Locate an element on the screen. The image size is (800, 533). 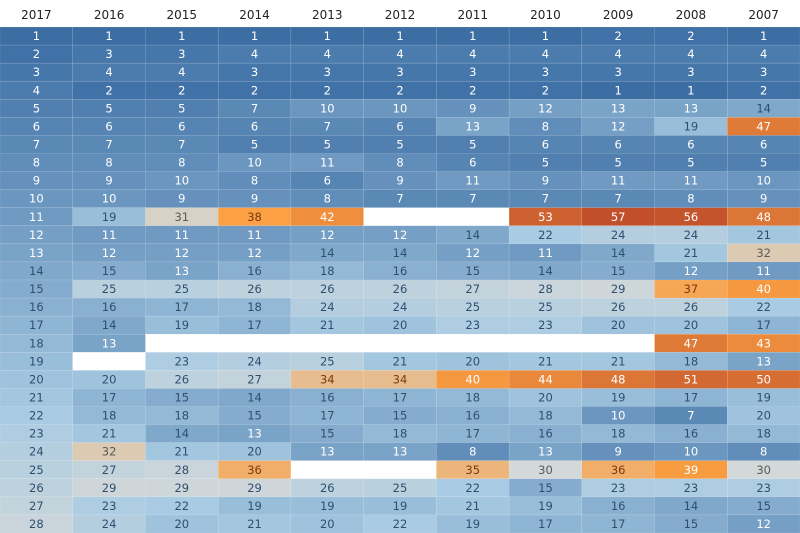
cell-value-label: 13 is located at coordinates (691, 108).